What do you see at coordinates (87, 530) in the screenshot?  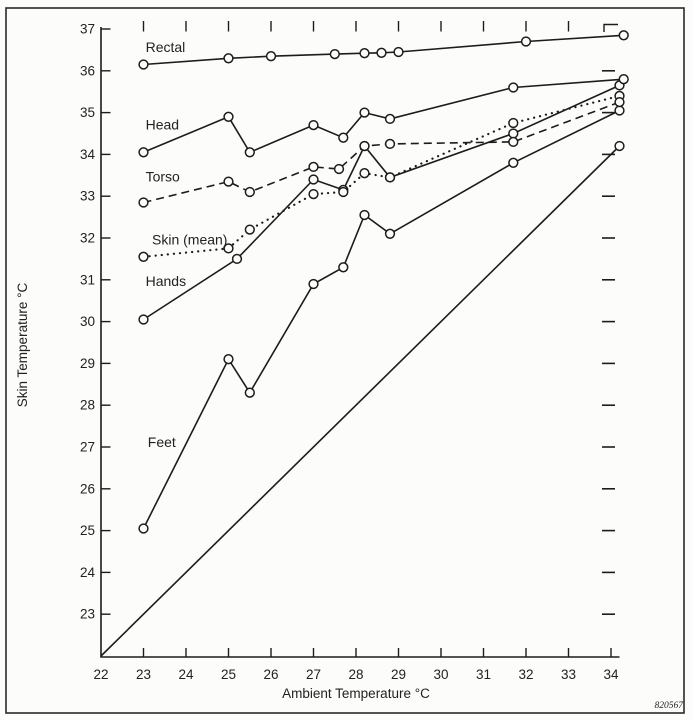 I see `tick-label-y-25: 25` at bounding box center [87, 530].